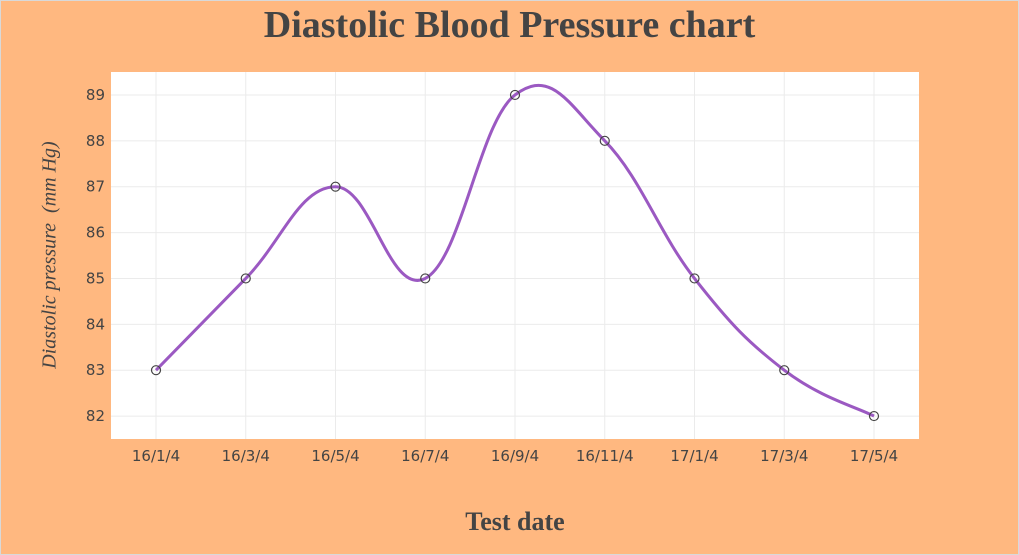 The image size is (1019, 555). Describe the element at coordinates (95, 255) in the screenshot. I see `y-axis-ticks: 82 83 84 85 86 87 88 89` at that location.